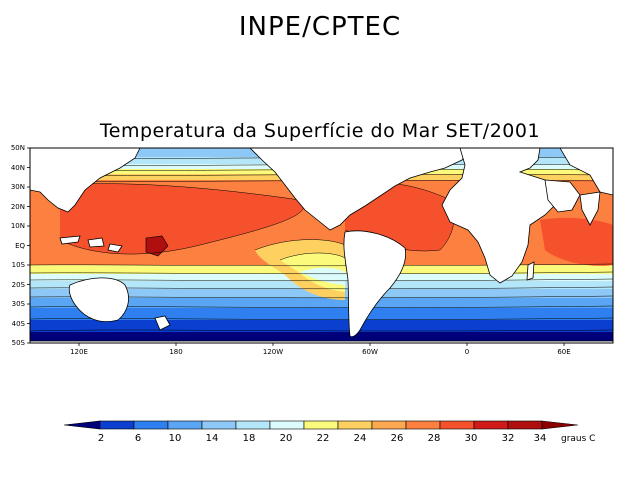  I want to click on scale-tick-label: 6, so click(138, 438).